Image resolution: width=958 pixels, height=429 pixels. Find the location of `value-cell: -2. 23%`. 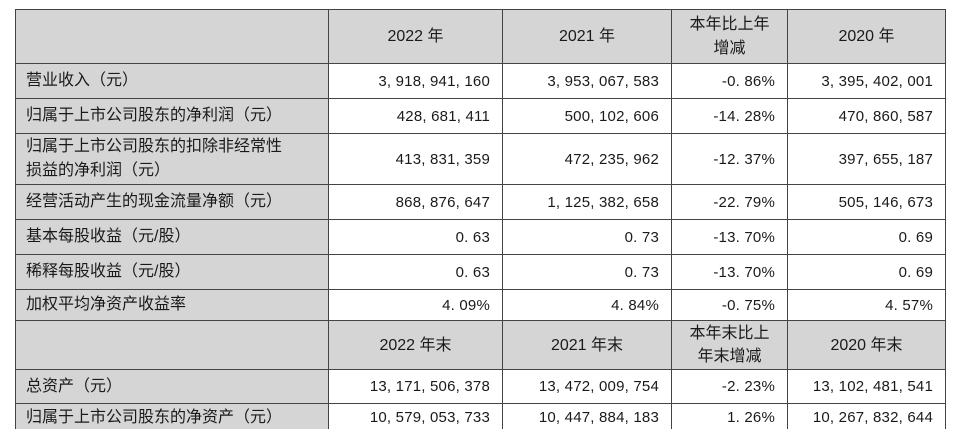

value-cell: -2. 23% is located at coordinates (729, 387).